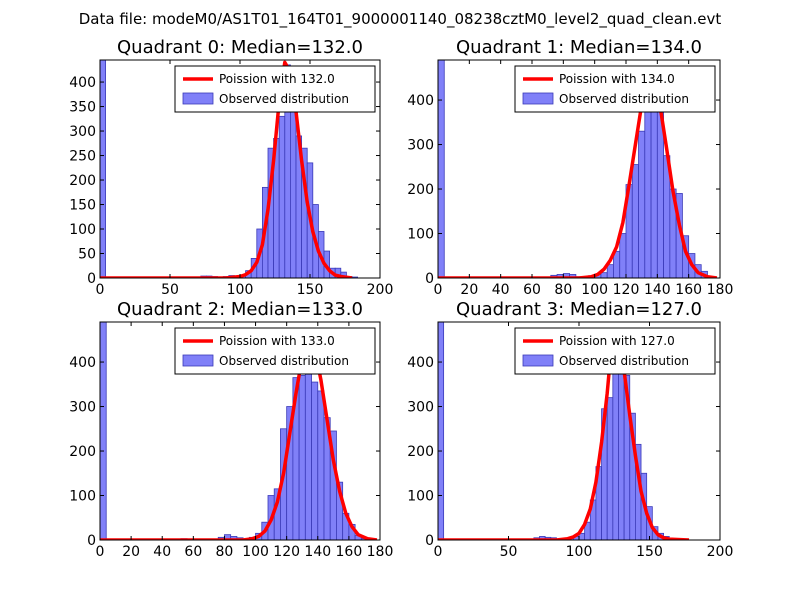 This screenshot has width=800, height=600. Describe the element at coordinates (82, 157) in the screenshot. I see `y-tick-label: 250` at that location.